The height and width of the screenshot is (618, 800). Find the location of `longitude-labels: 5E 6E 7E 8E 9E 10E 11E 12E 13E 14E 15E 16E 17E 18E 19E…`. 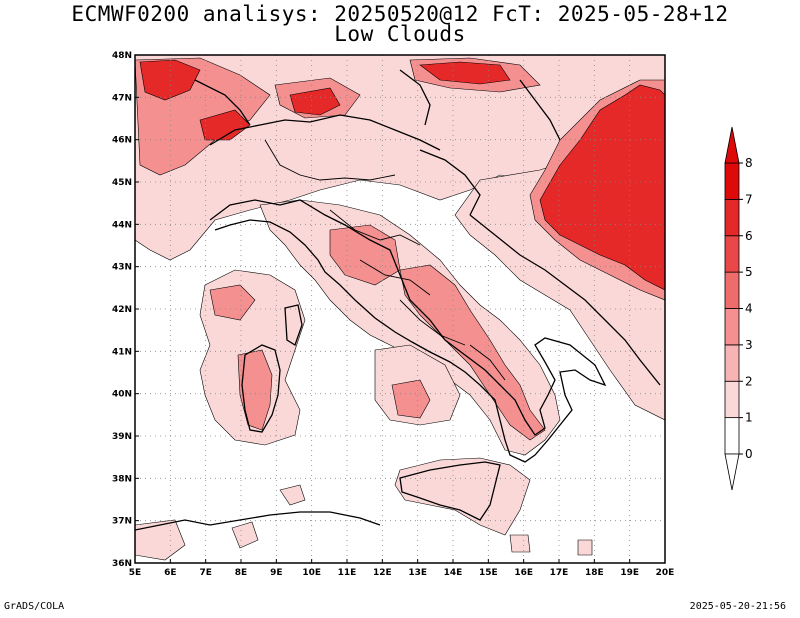

longitude-labels: 5E 6E 7E 8E 9E 10E 11E 12E 13E 14E 15E 16E 17E 18E 19E… is located at coordinates (402, 568).